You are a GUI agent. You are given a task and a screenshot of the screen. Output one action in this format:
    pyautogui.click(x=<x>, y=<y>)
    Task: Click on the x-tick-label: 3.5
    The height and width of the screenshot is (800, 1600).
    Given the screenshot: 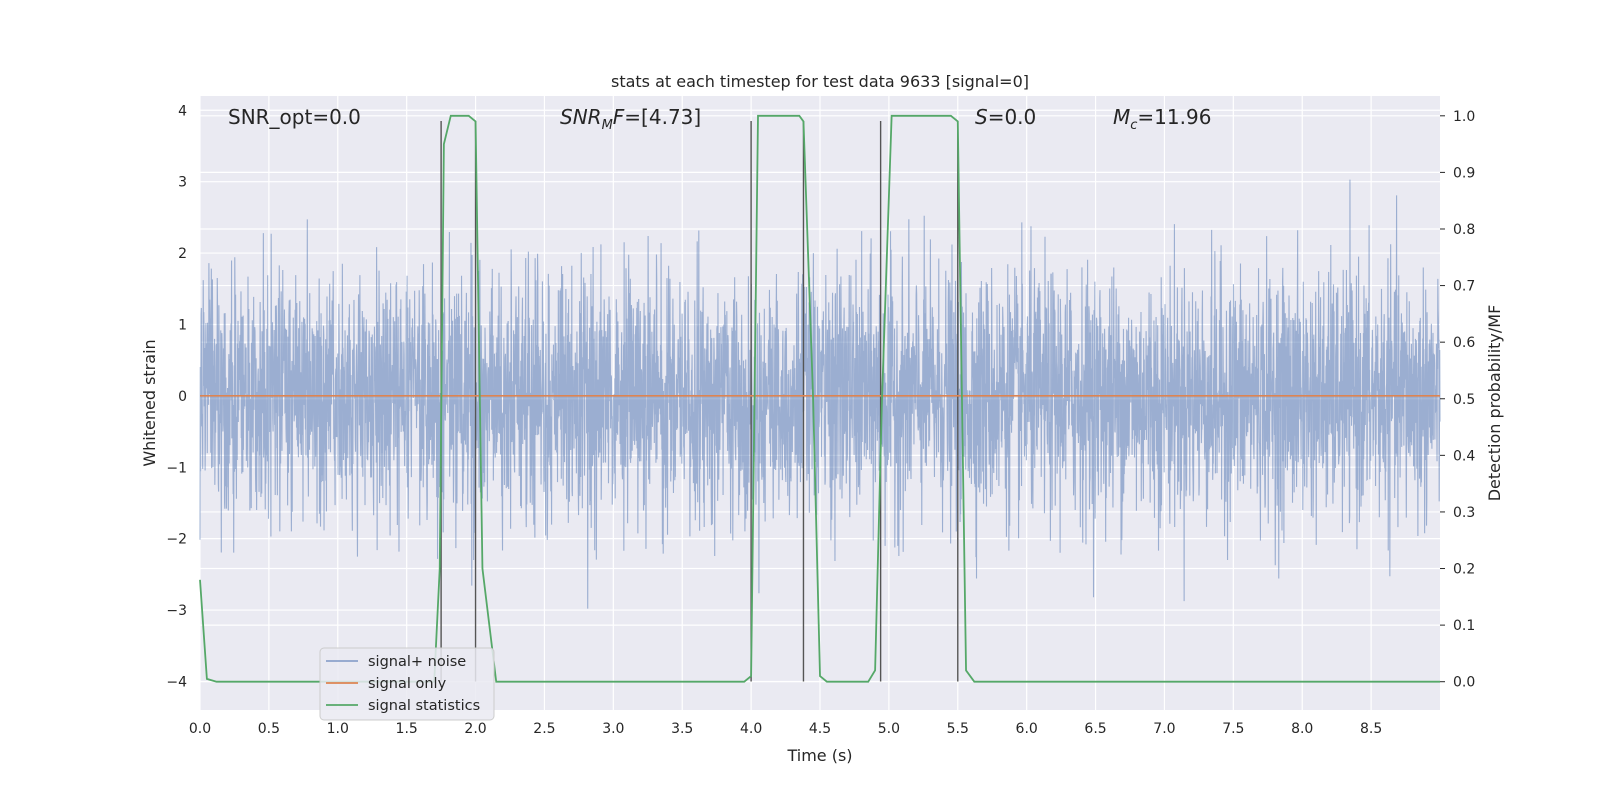 What is the action you would take?
    pyautogui.click(x=682, y=729)
    